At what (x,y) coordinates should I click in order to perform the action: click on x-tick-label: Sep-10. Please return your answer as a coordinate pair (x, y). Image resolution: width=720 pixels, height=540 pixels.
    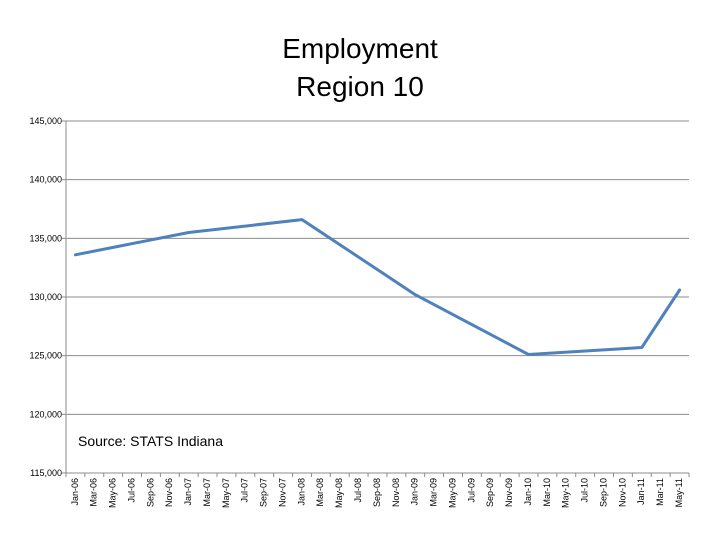
    Looking at the image, I should click on (603, 492).